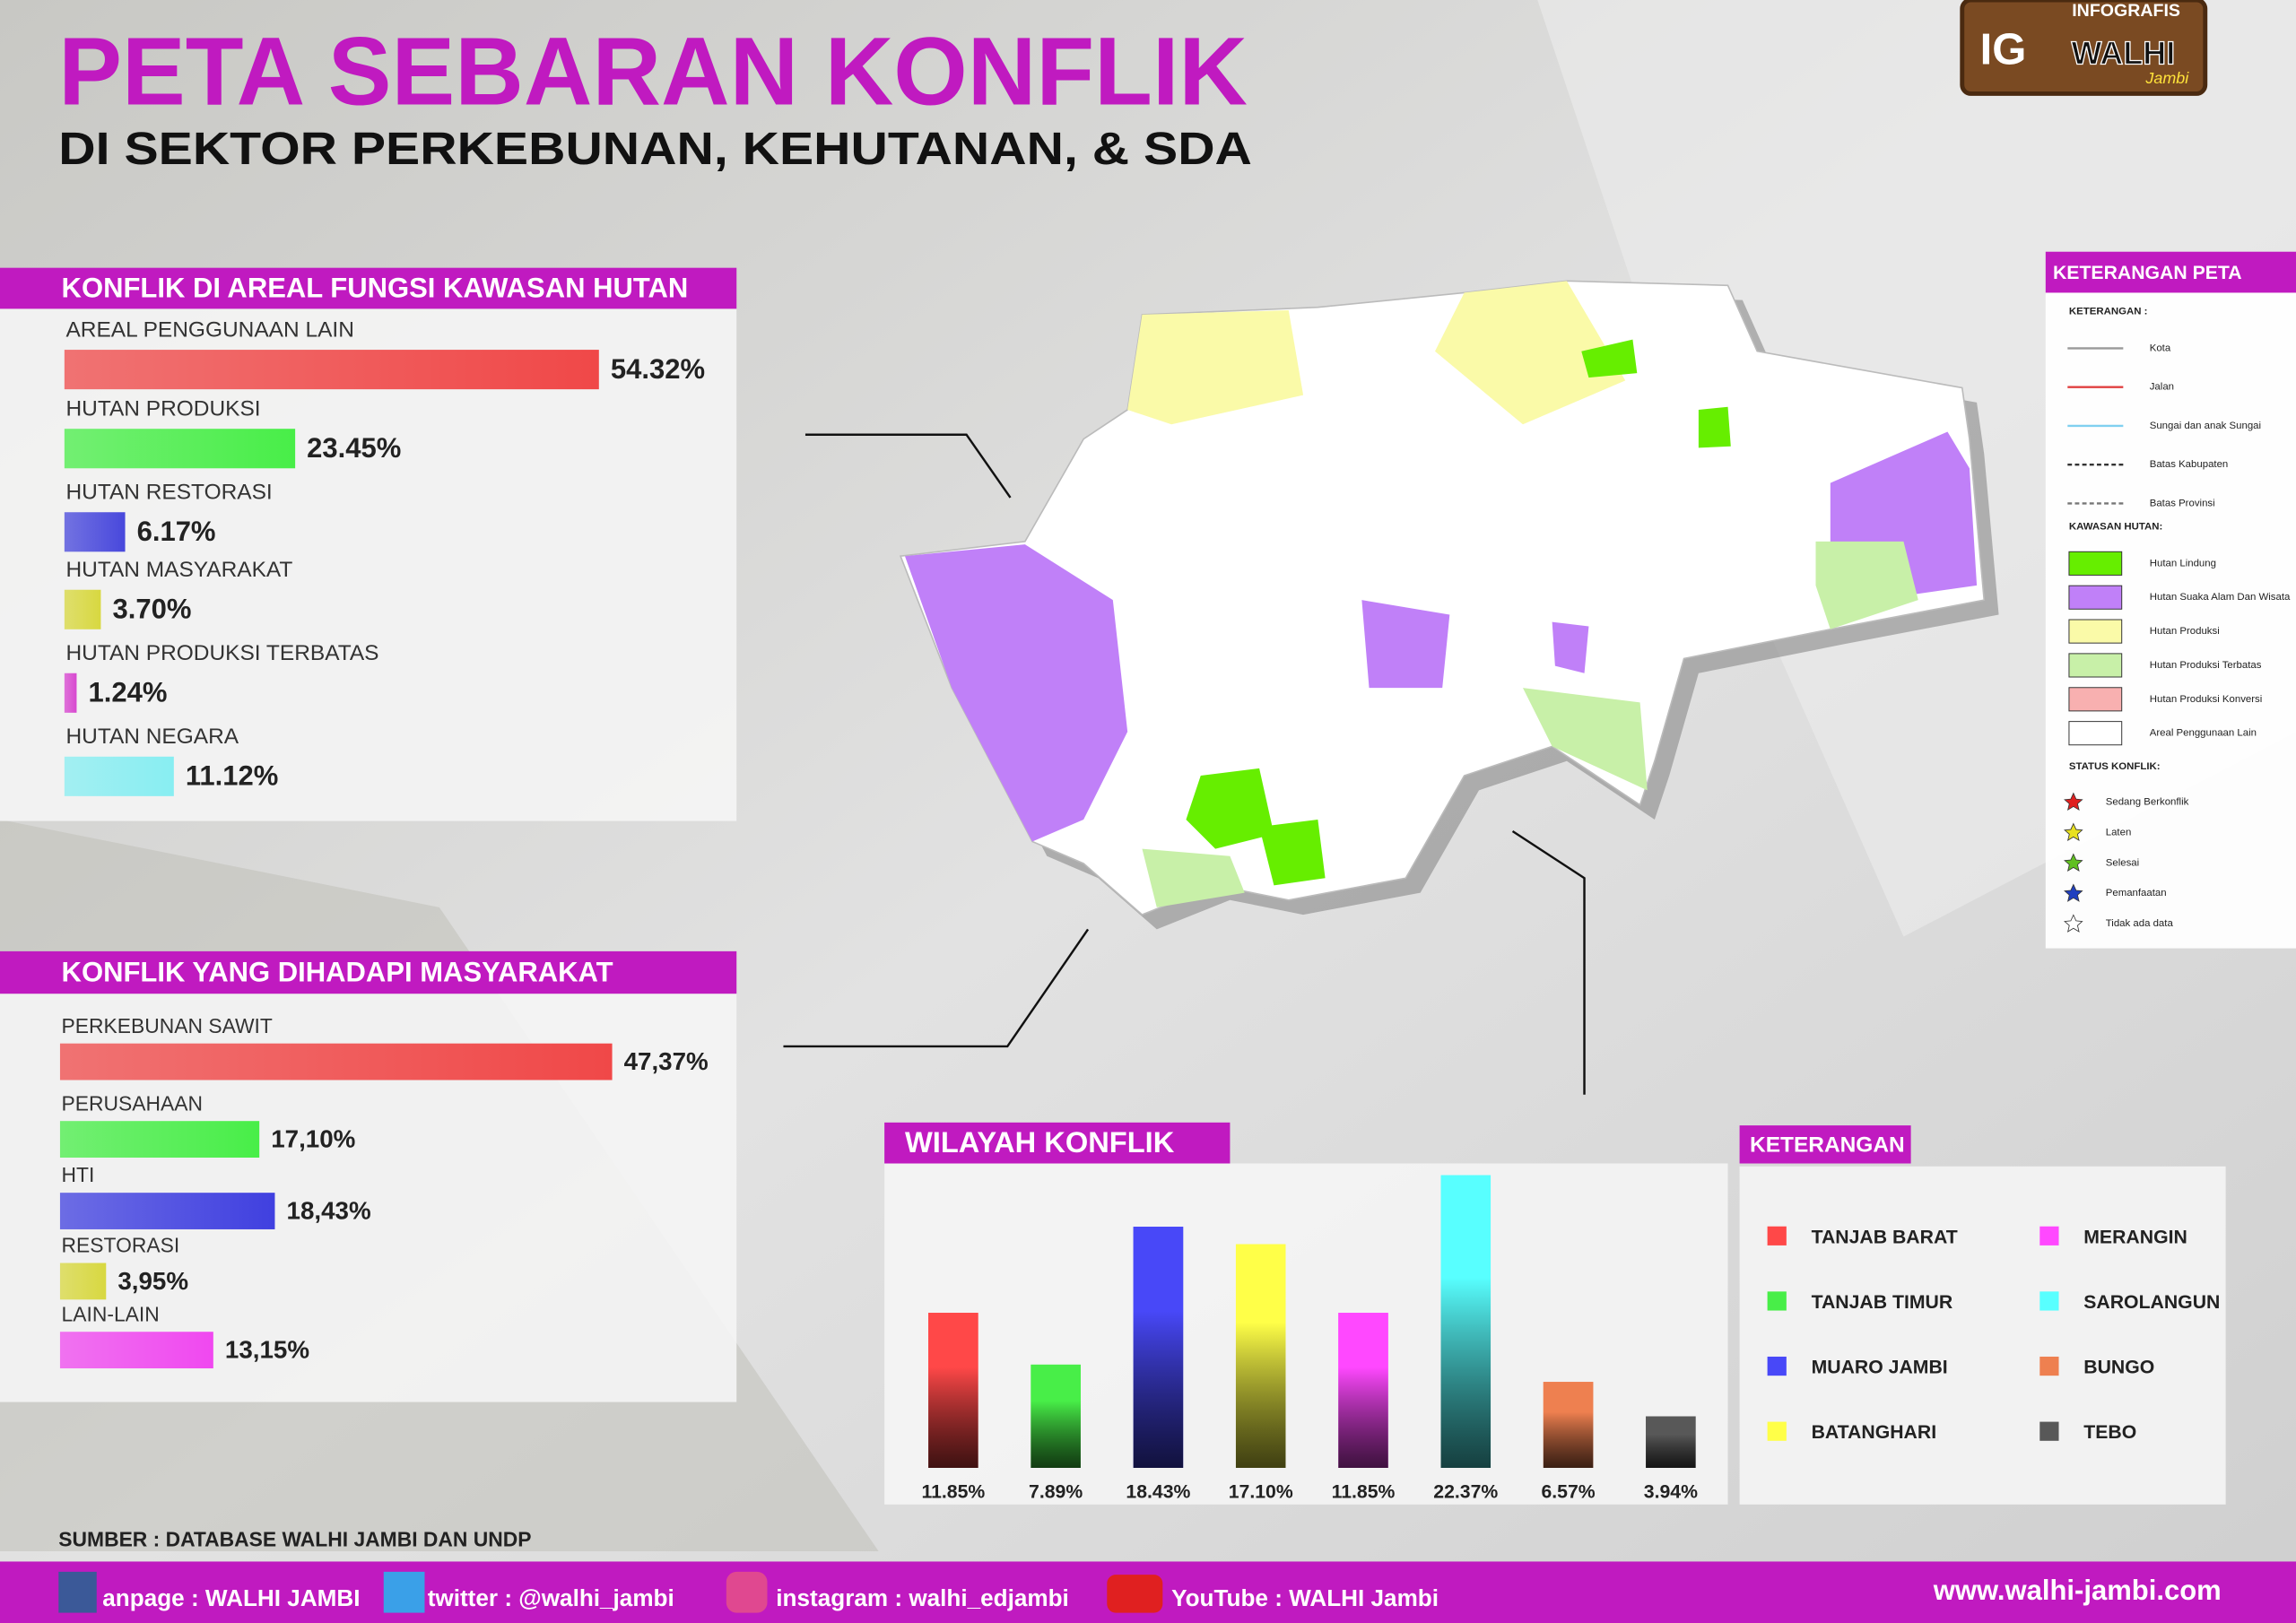  I want to click on value-label: 11.85%, so click(1364, 1491).